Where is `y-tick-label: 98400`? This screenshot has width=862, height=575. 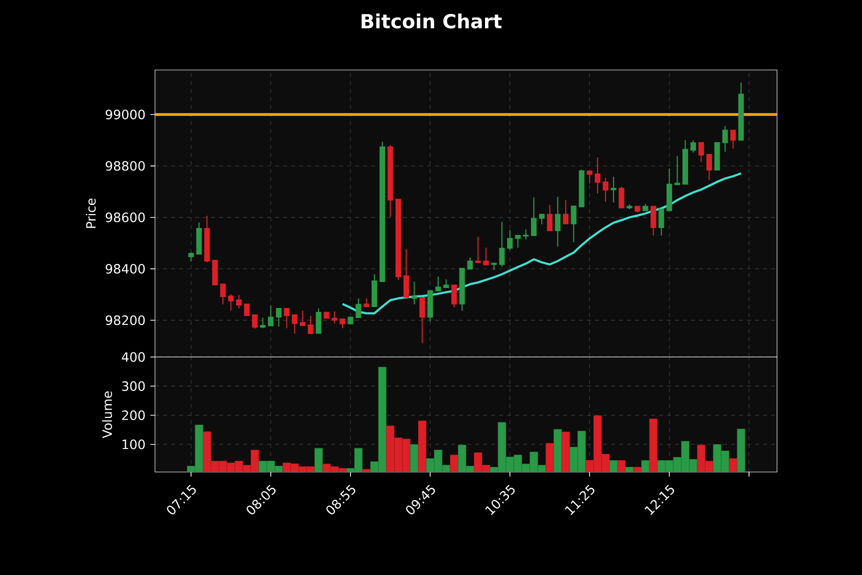 y-tick-label: 98400 is located at coordinates (125, 269).